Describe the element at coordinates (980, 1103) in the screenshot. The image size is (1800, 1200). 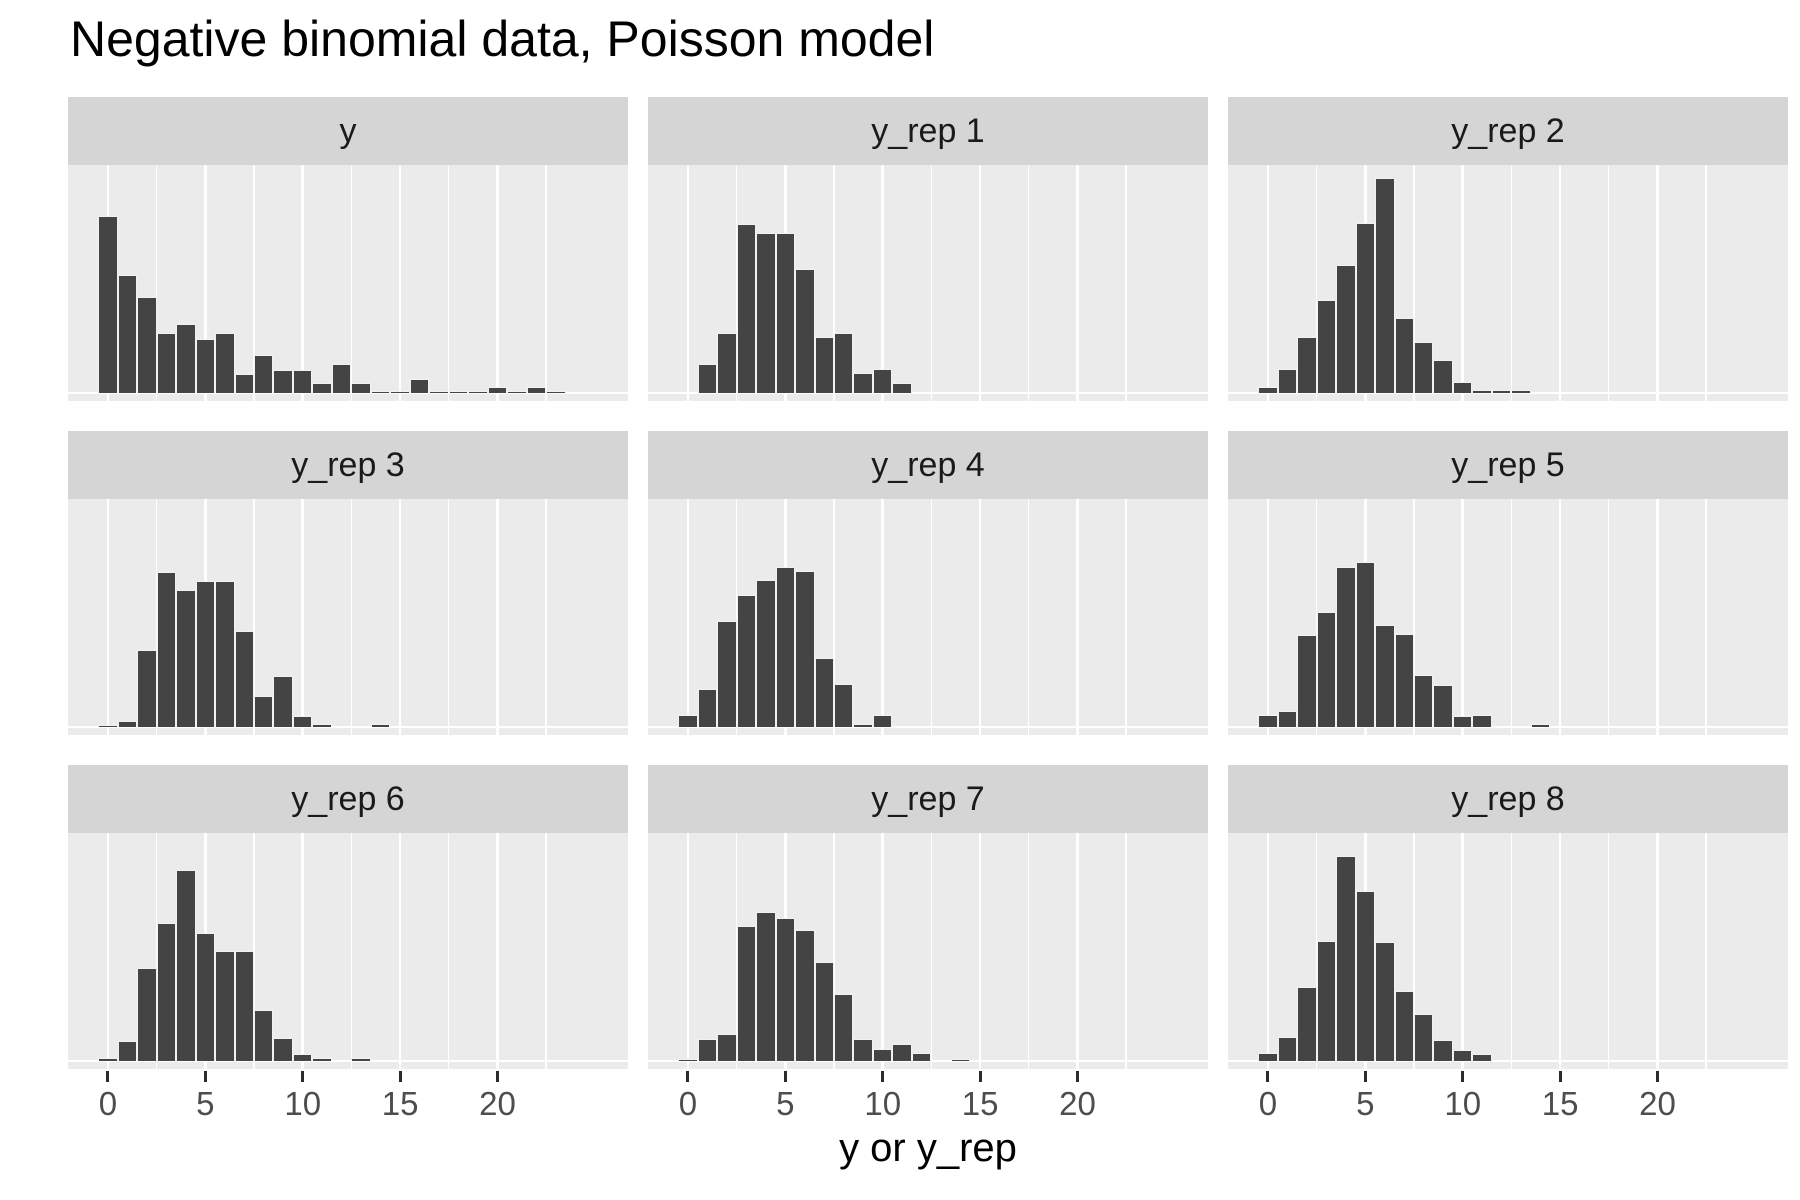
I see `axis-tick-label: 15` at that location.